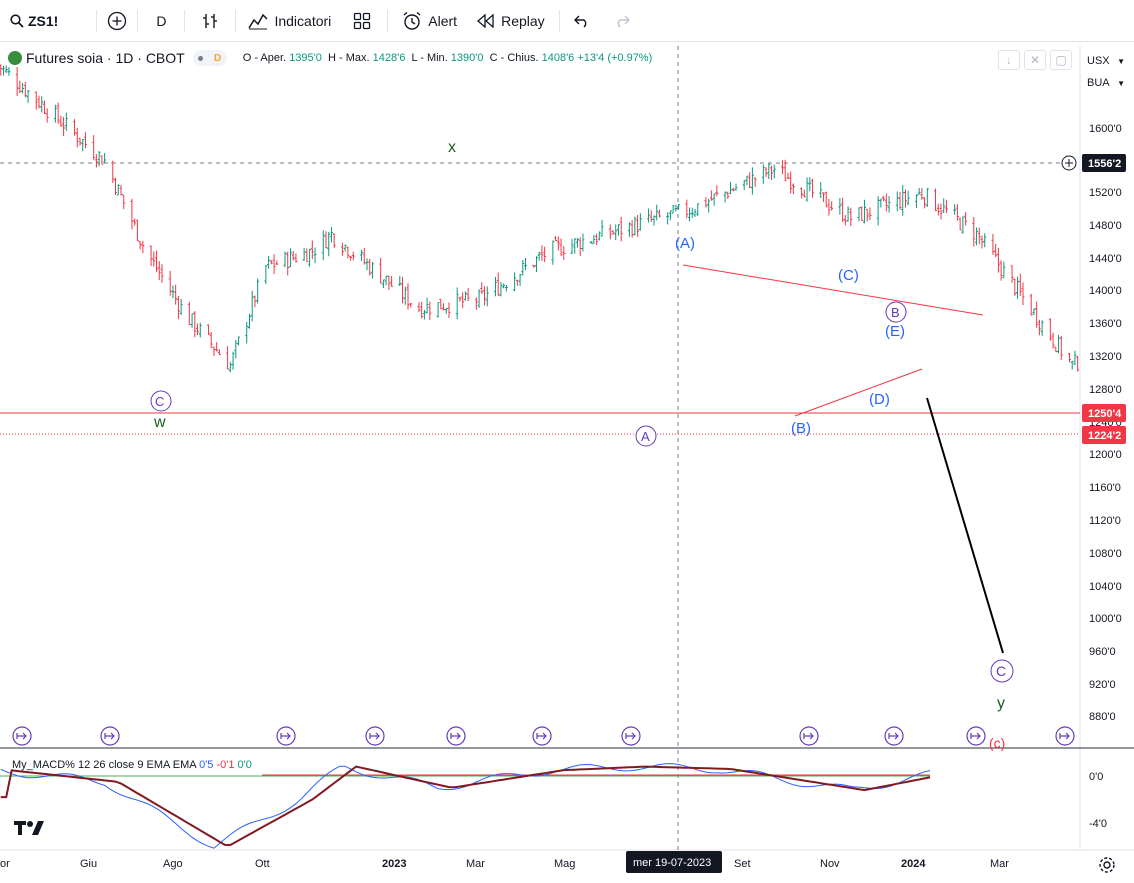 The image size is (1134, 883). Describe the element at coordinates (622, 21) in the screenshot. I see `redo-button` at that location.